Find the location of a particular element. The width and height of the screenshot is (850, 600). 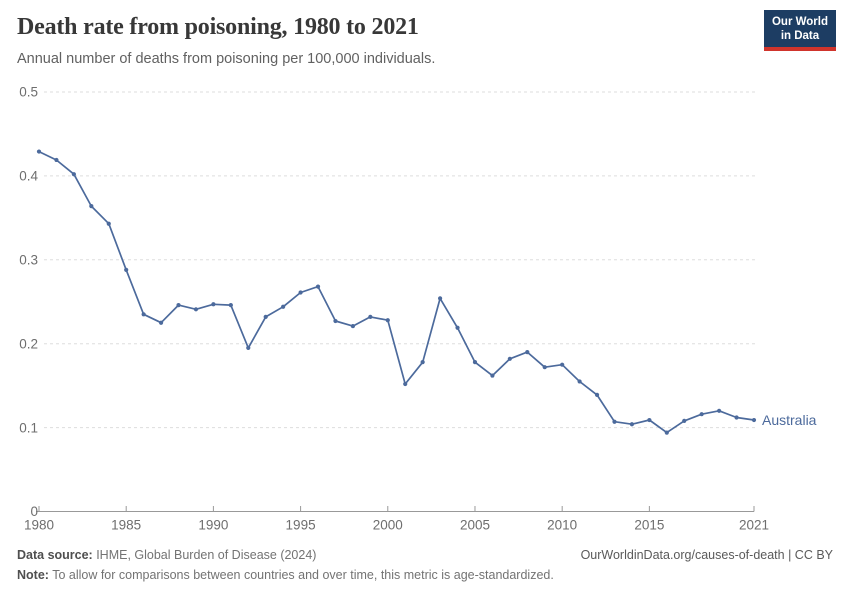

owid-logo-line2: in Data is located at coordinates (800, 36).